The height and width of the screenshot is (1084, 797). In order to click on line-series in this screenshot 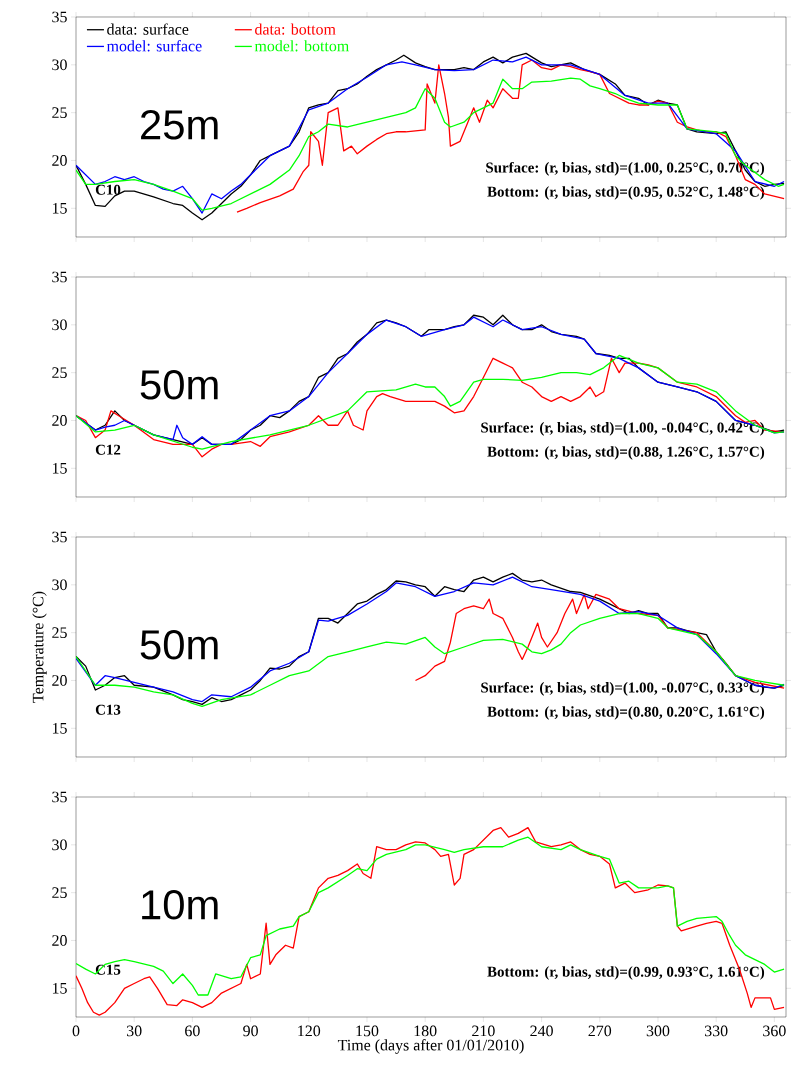, I will do `click(430, 916)`.